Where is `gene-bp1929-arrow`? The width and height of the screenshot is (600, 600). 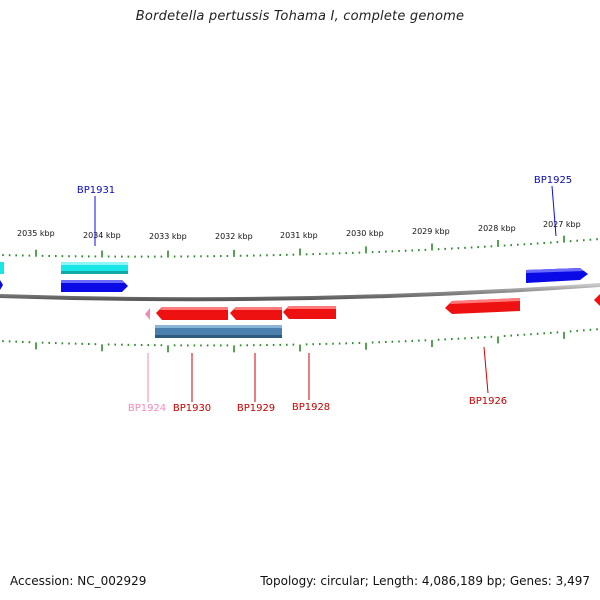
gene-bp1929-arrow is located at coordinates (256, 313).